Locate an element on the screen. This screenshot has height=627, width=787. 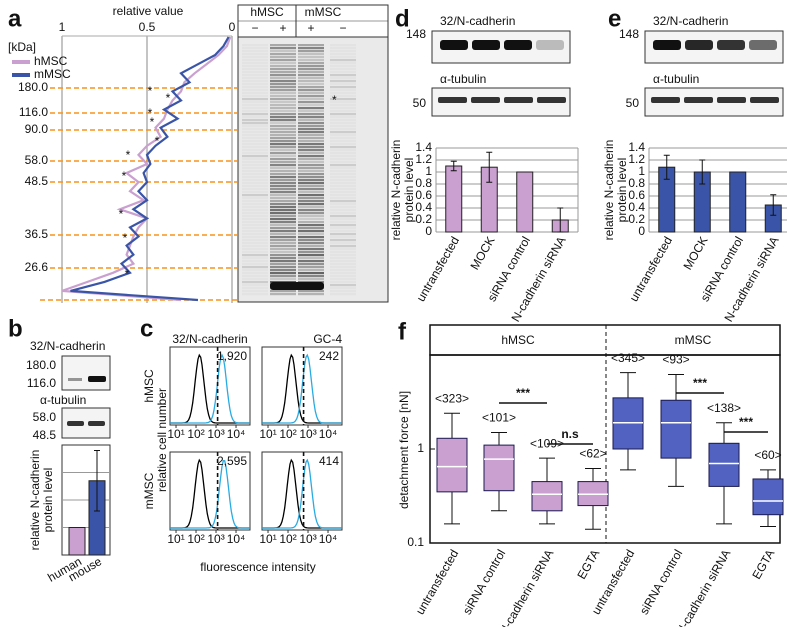
axis-title: relative value is located at coordinates (148, 11).